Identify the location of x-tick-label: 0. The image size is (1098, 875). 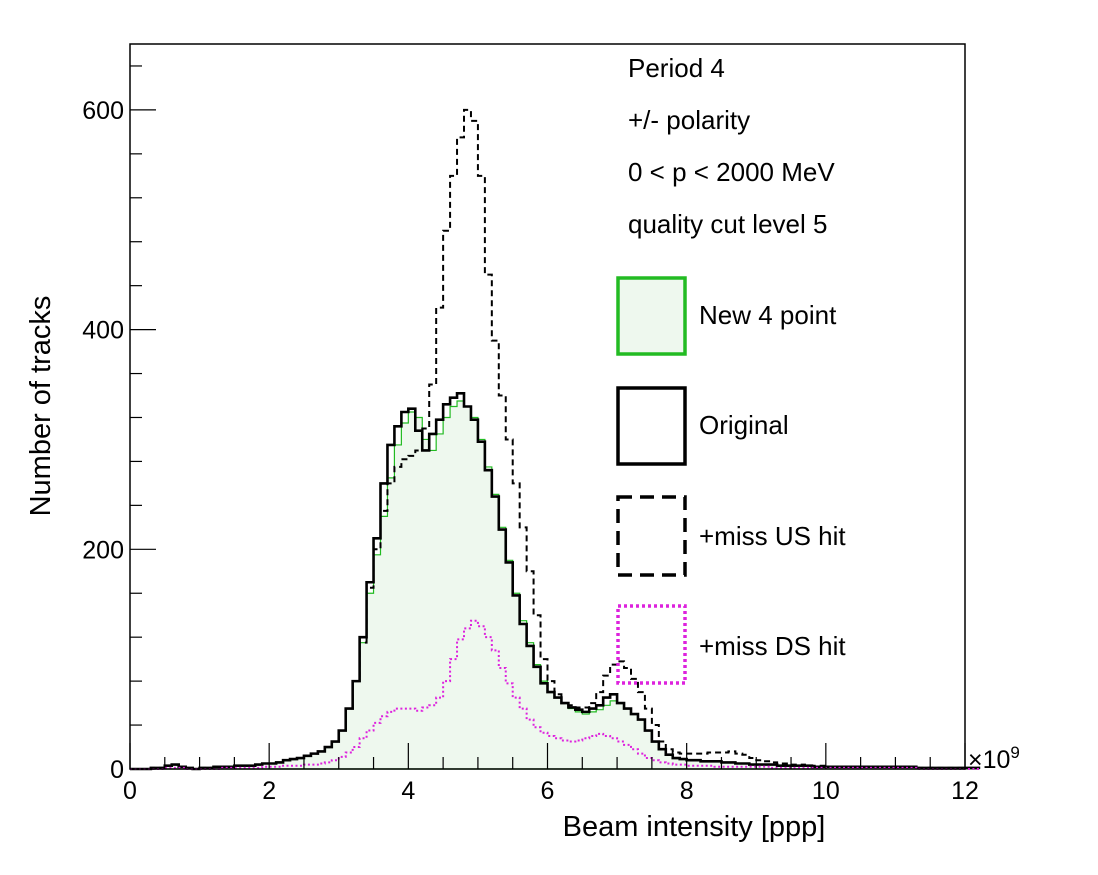
(130, 791).